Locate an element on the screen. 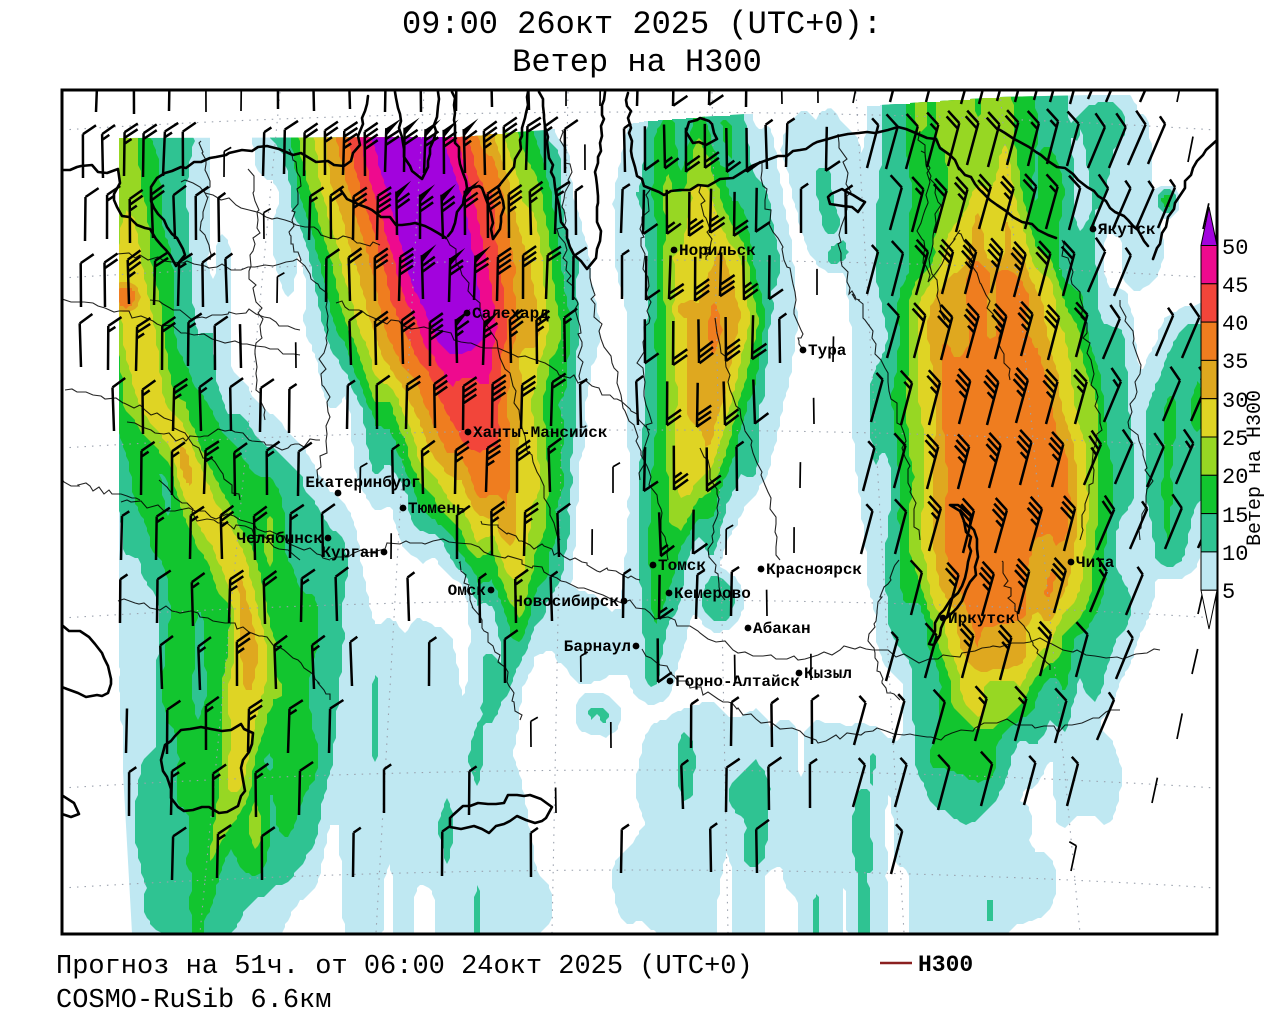 This screenshot has width=1280, height=1024. svg-text: Норильск is located at coordinates (717, 251).